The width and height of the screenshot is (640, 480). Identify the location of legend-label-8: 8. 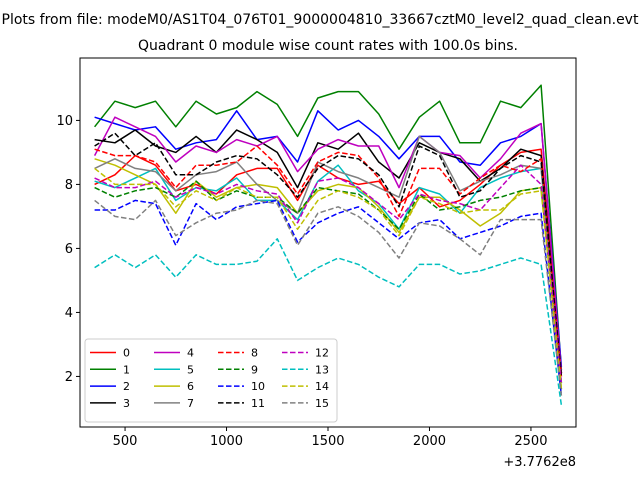
(254, 353).